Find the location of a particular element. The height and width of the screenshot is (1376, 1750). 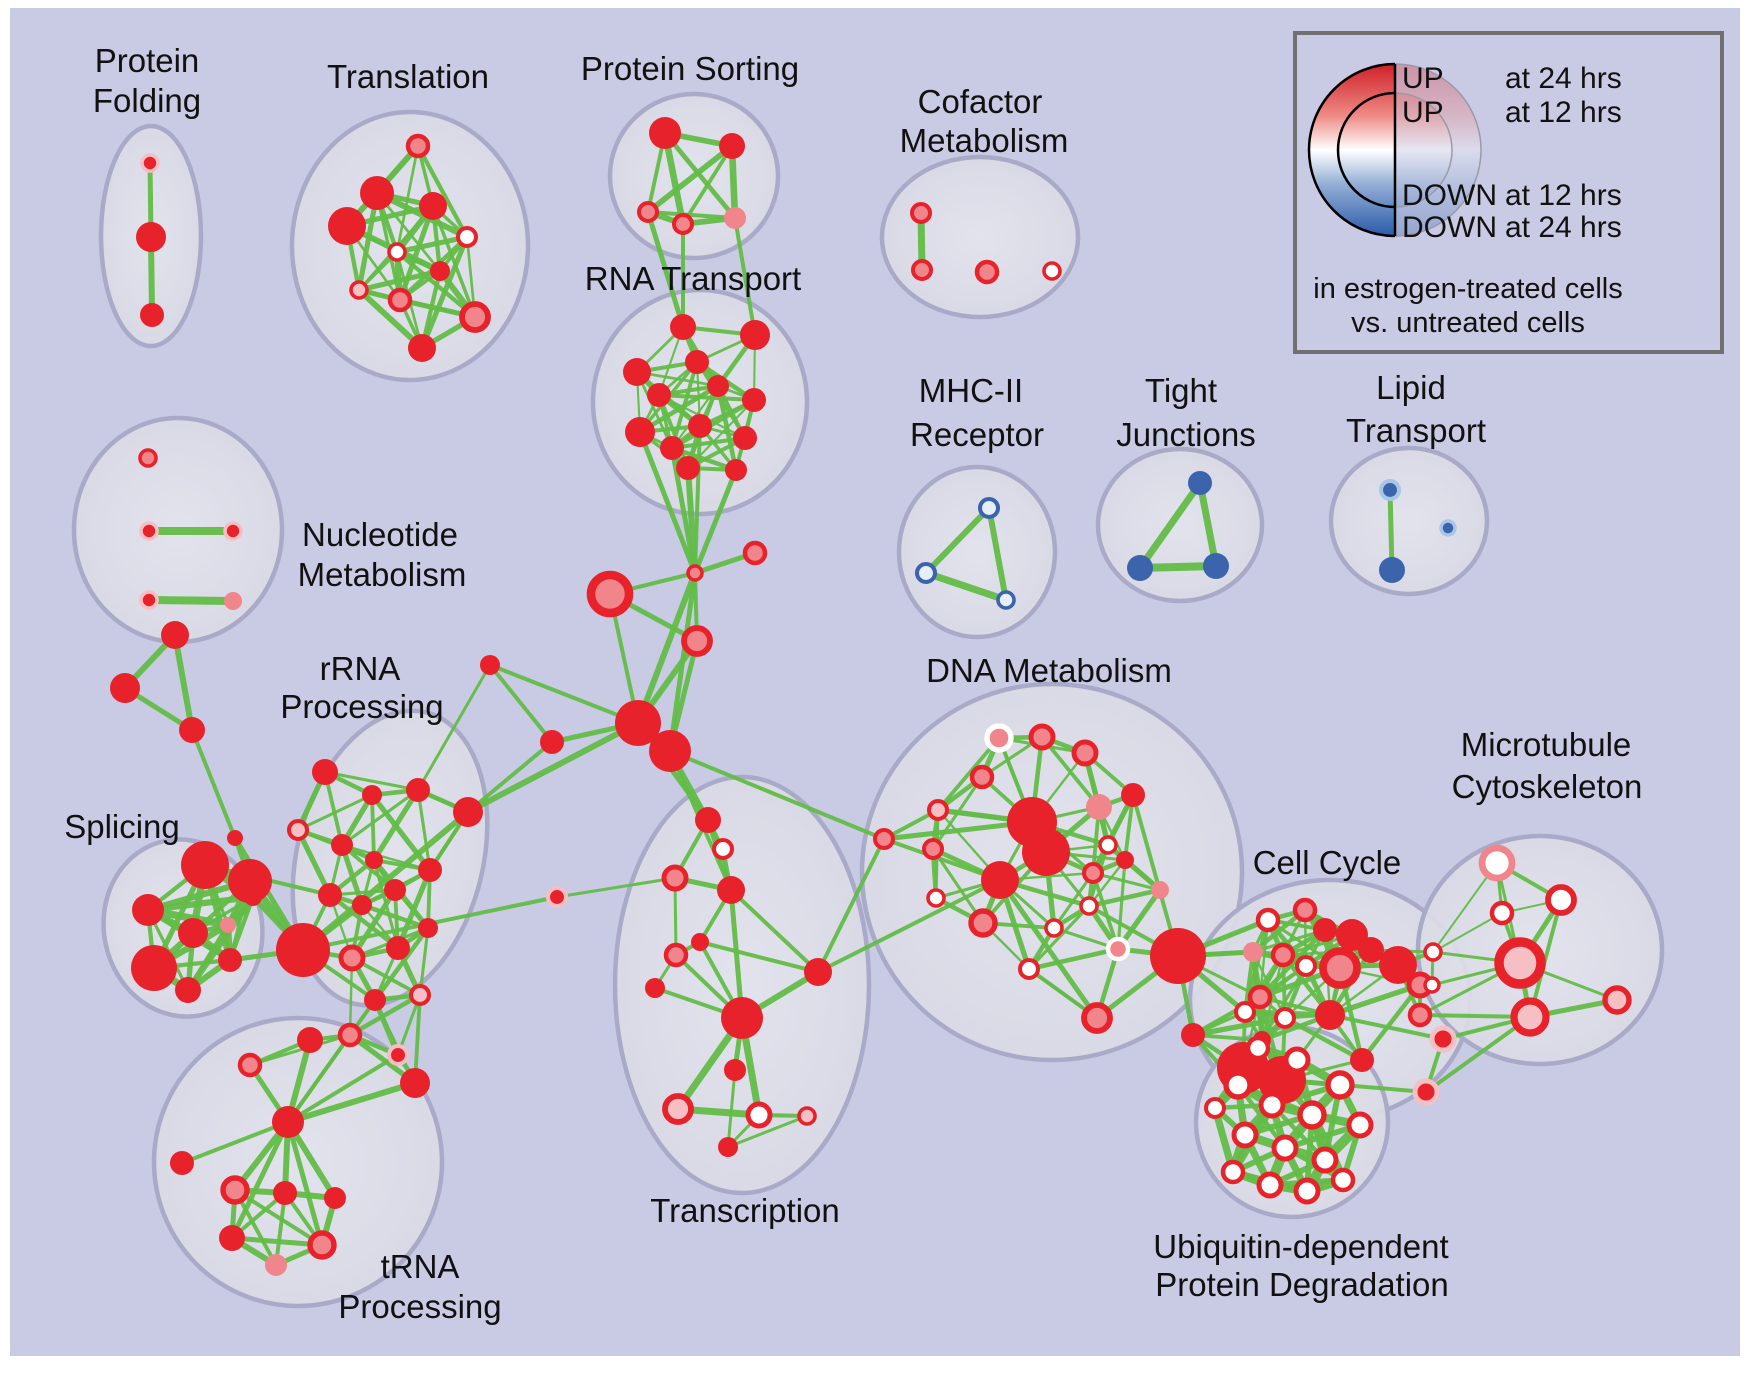

cluster-label-tj: Junctions is located at coordinates (1185, 434).